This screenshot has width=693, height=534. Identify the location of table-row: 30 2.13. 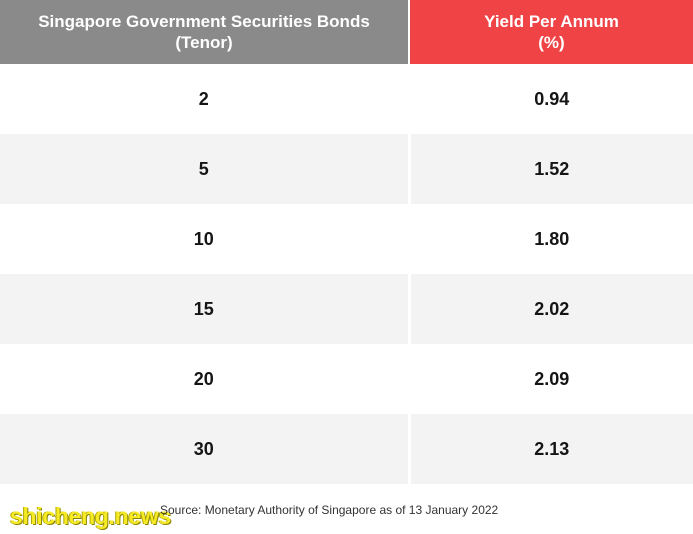
(346, 449).